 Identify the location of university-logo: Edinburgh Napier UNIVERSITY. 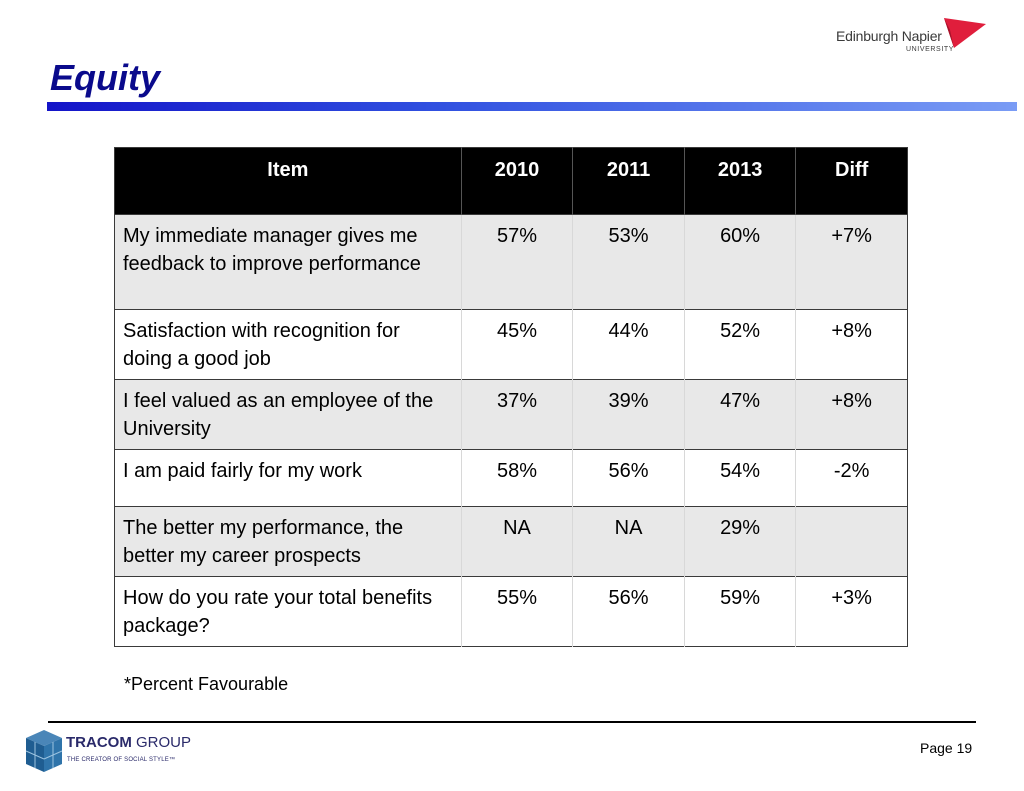
(911, 39).